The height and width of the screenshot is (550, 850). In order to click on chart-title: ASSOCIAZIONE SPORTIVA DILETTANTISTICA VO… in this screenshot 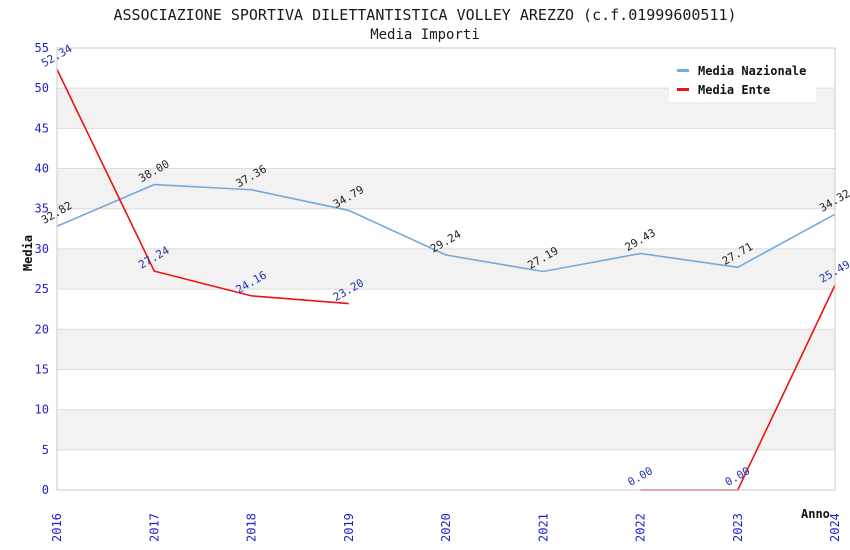, I will do `click(425, 15)`.